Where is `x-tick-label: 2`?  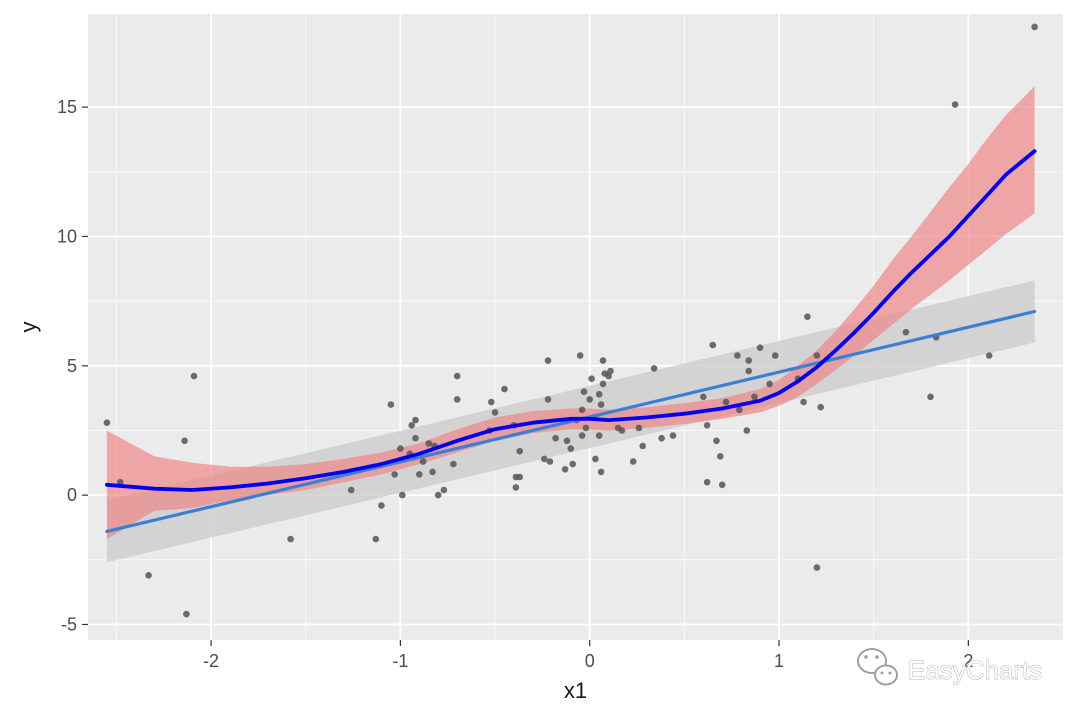
x-tick-label: 2 is located at coordinates (968, 661).